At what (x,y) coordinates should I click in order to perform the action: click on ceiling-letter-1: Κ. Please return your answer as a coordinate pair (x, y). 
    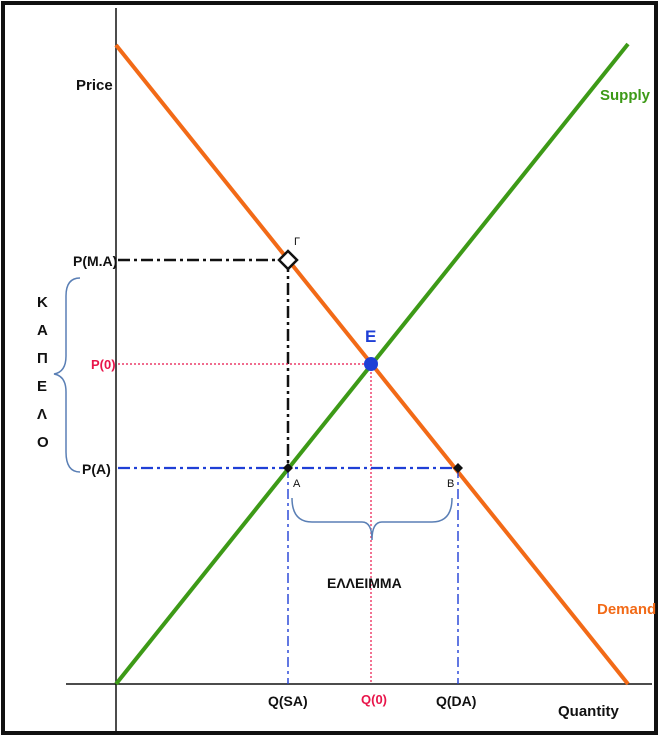
    Looking at the image, I should click on (42, 302).